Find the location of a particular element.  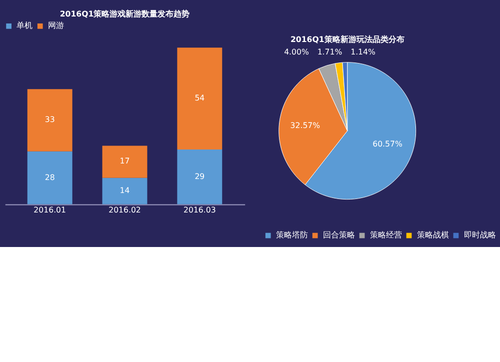

data-label: 4.00% is located at coordinates (296, 52).